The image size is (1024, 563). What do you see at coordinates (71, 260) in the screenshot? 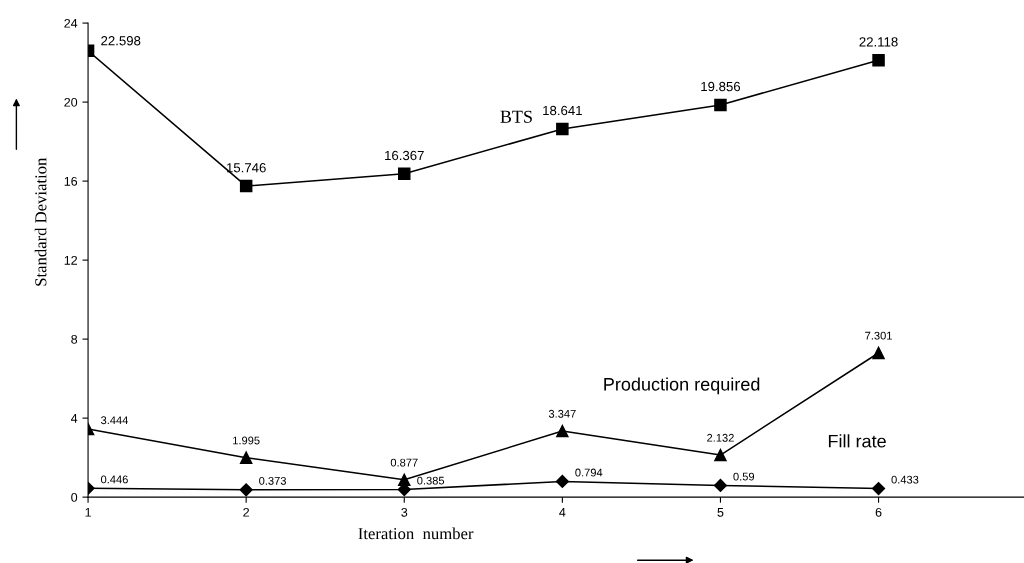
I see `y-tick-label: 12` at bounding box center [71, 260].